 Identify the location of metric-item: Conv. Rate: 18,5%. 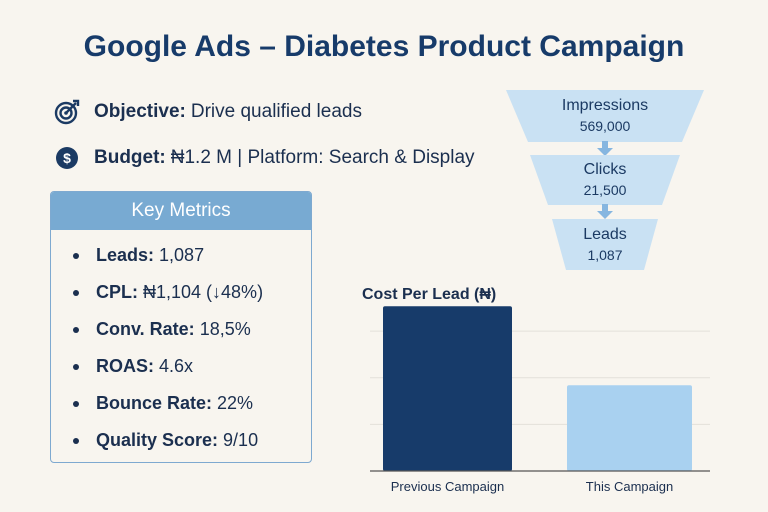
(192, 329).